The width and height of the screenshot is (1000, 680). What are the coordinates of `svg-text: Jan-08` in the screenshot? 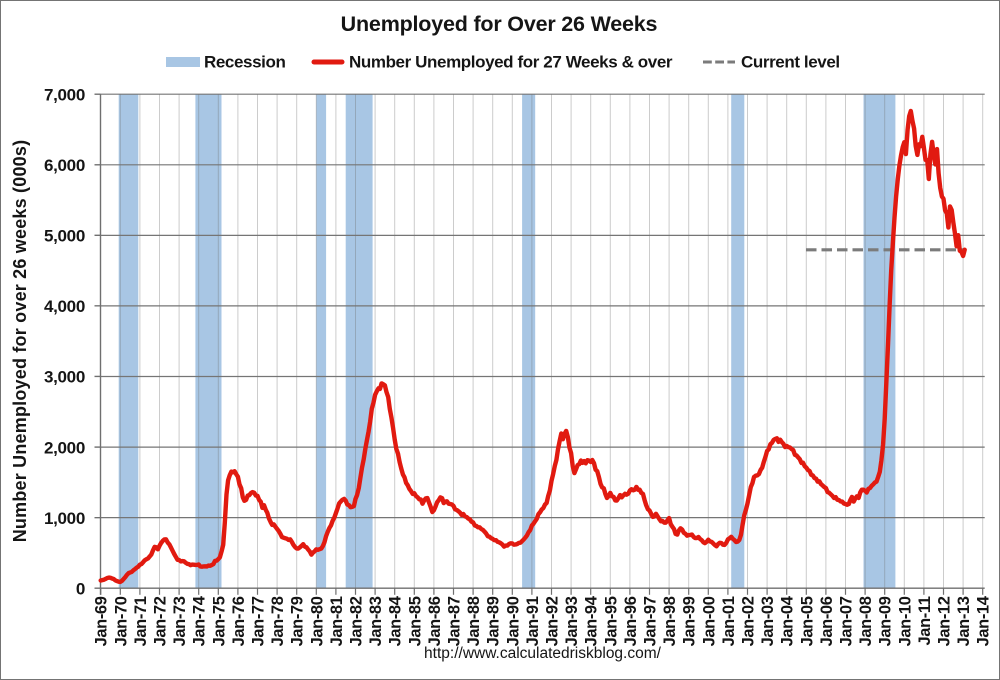 It's located at (866, 621).